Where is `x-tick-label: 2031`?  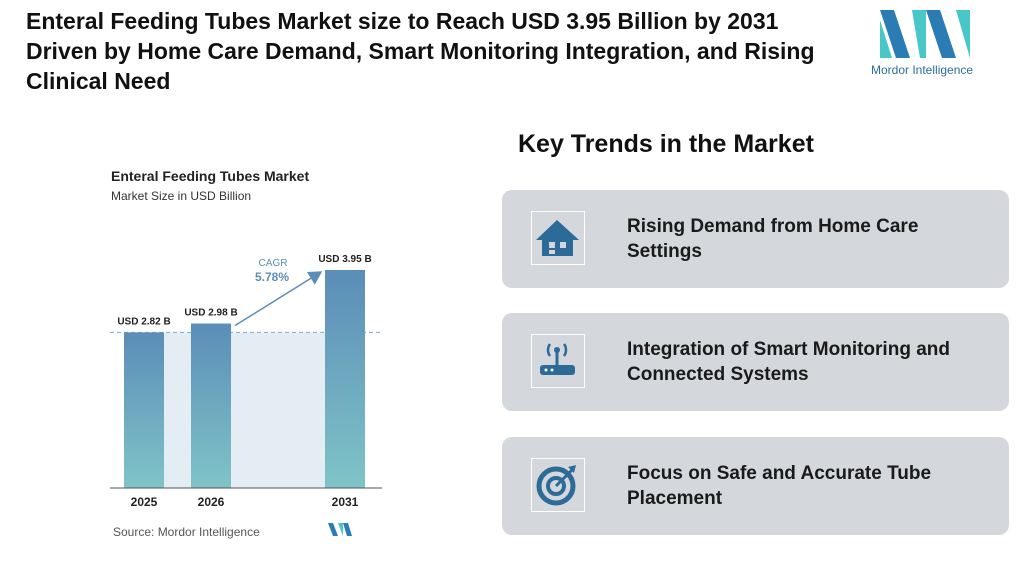
x-tick-label: 2031 is located at coordinates (345, 502).